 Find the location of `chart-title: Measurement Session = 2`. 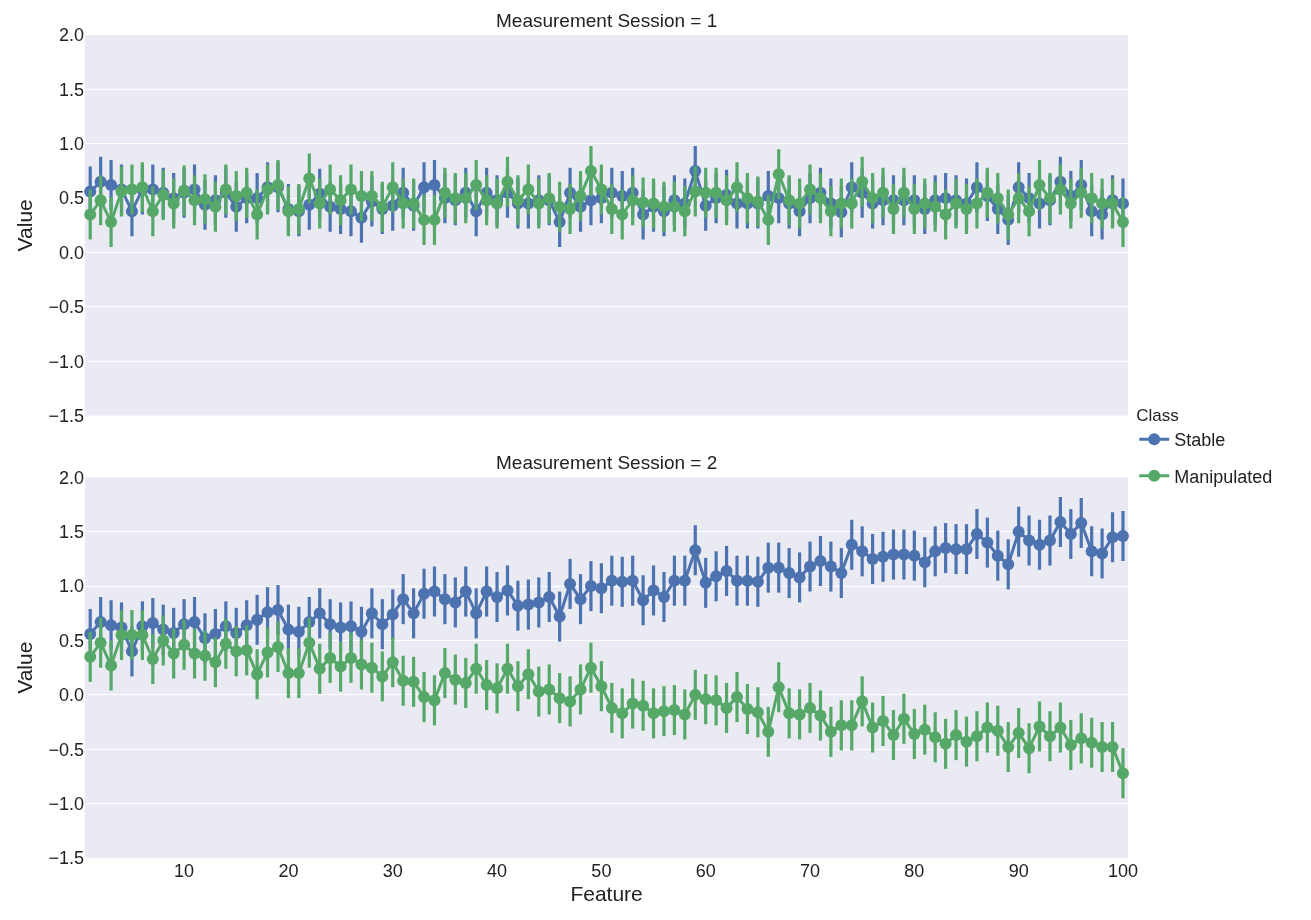

chart-title: Measurement Session = 2 is located at coordinates (607, 462).